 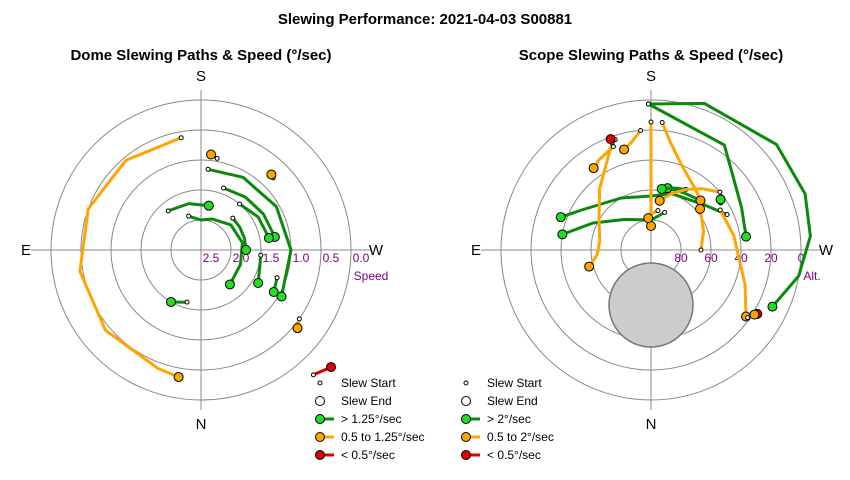 I want to click on chart-title: Scope Slewing Paths & Speed (°/sec), so click(x=651, y=55).